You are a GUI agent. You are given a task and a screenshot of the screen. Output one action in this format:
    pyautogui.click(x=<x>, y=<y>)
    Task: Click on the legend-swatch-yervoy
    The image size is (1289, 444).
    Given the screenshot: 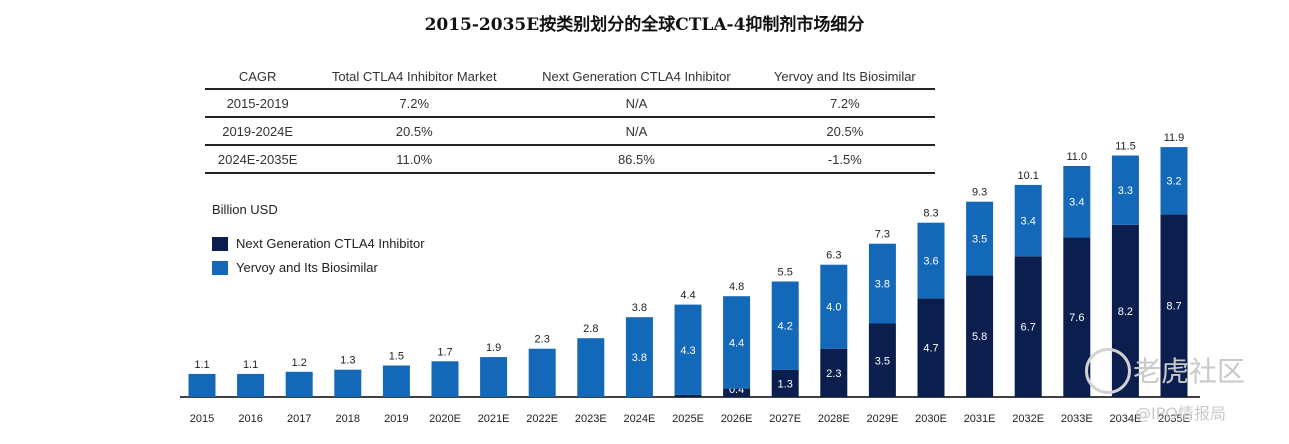 What is the action you would take?
    pyautogui.click(x=220, y=267)
    